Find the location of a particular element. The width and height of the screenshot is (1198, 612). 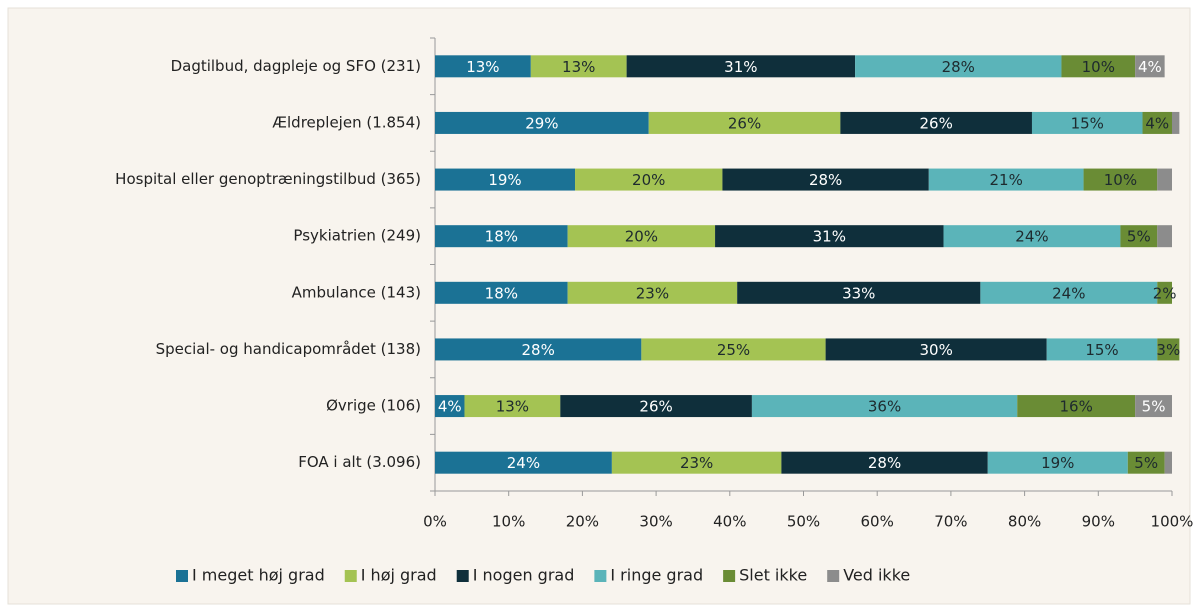

x-tick-label: 40% is located at coordinates (729, 522).